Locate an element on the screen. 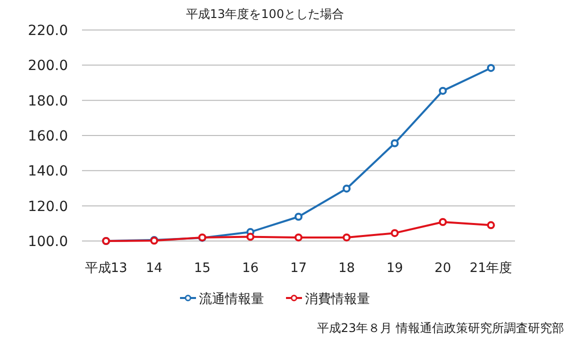 The width and height of the screenshot is (570, 342). legend-label: 消費情報量 is located at coordinates (337, 299).